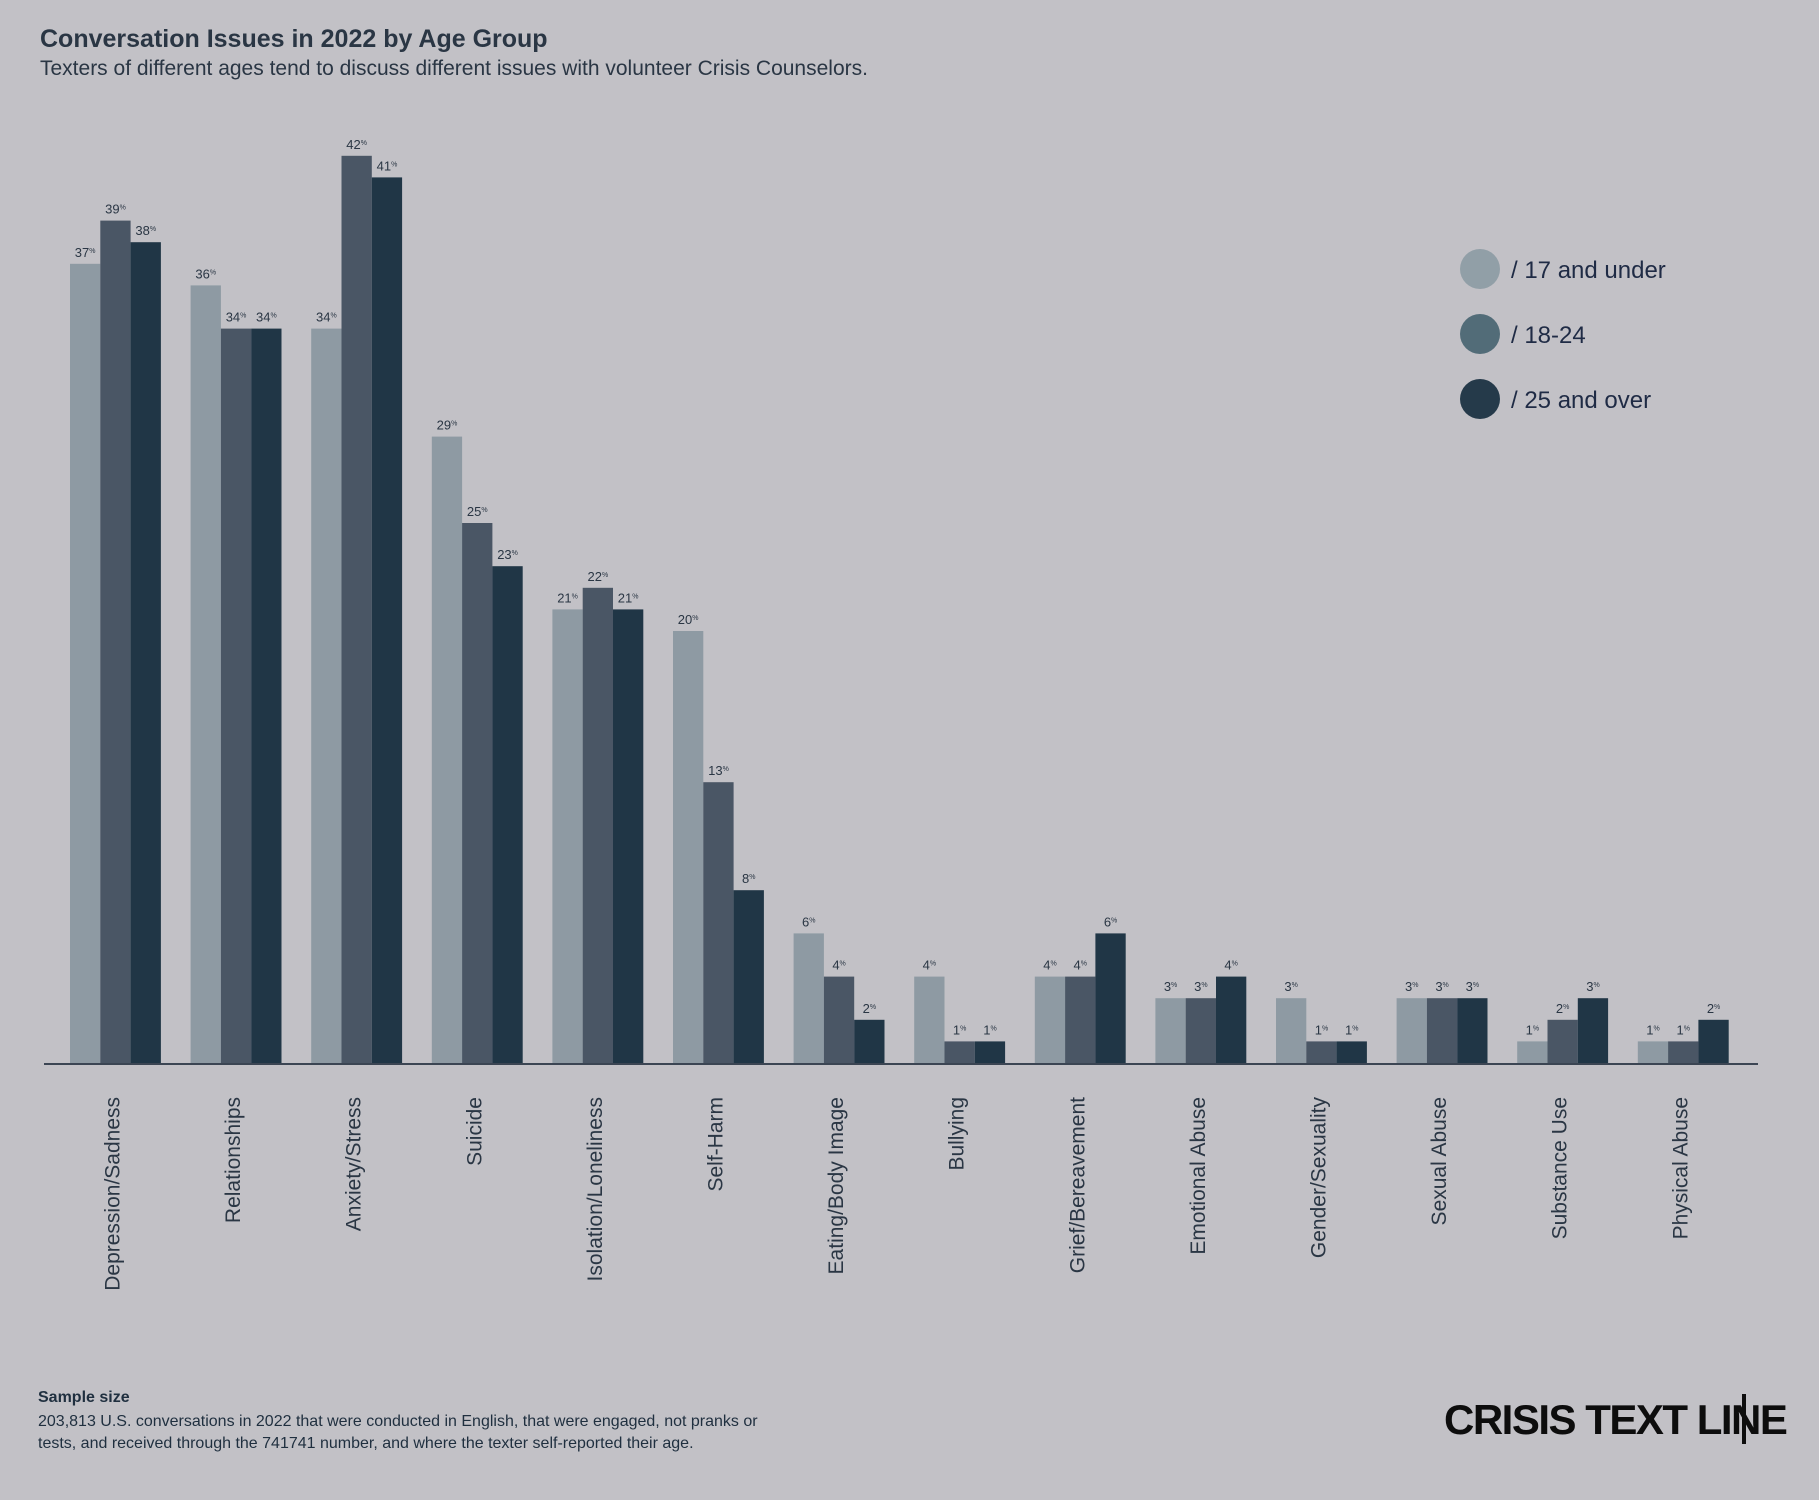 The height and width of the screenshot is (1500, 1819). Describe the element at coordinates (233, 1160) in the screenshot. I see `category-label-relationships: Relationships` at that location.